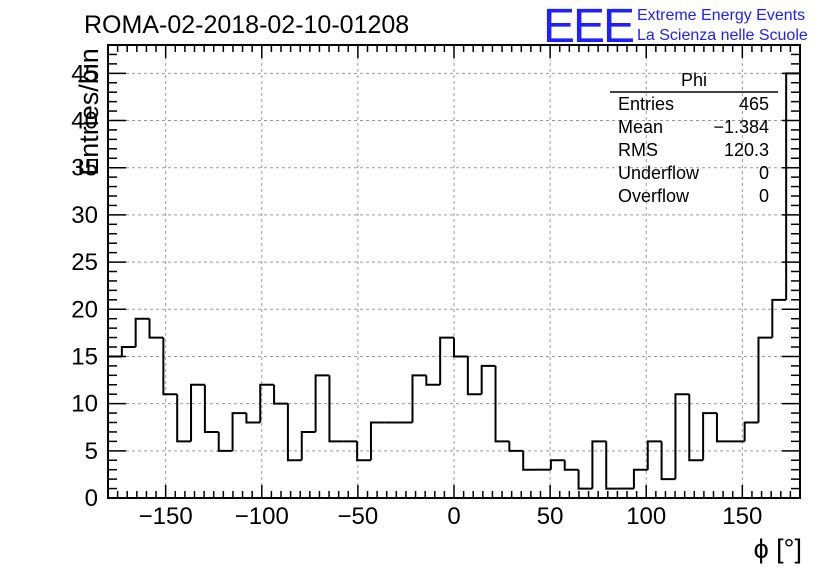  What do you see at coordinates (84, 262) in the screenshot?
I see `y-tick-label: 25` at bounding box center [84, 262].